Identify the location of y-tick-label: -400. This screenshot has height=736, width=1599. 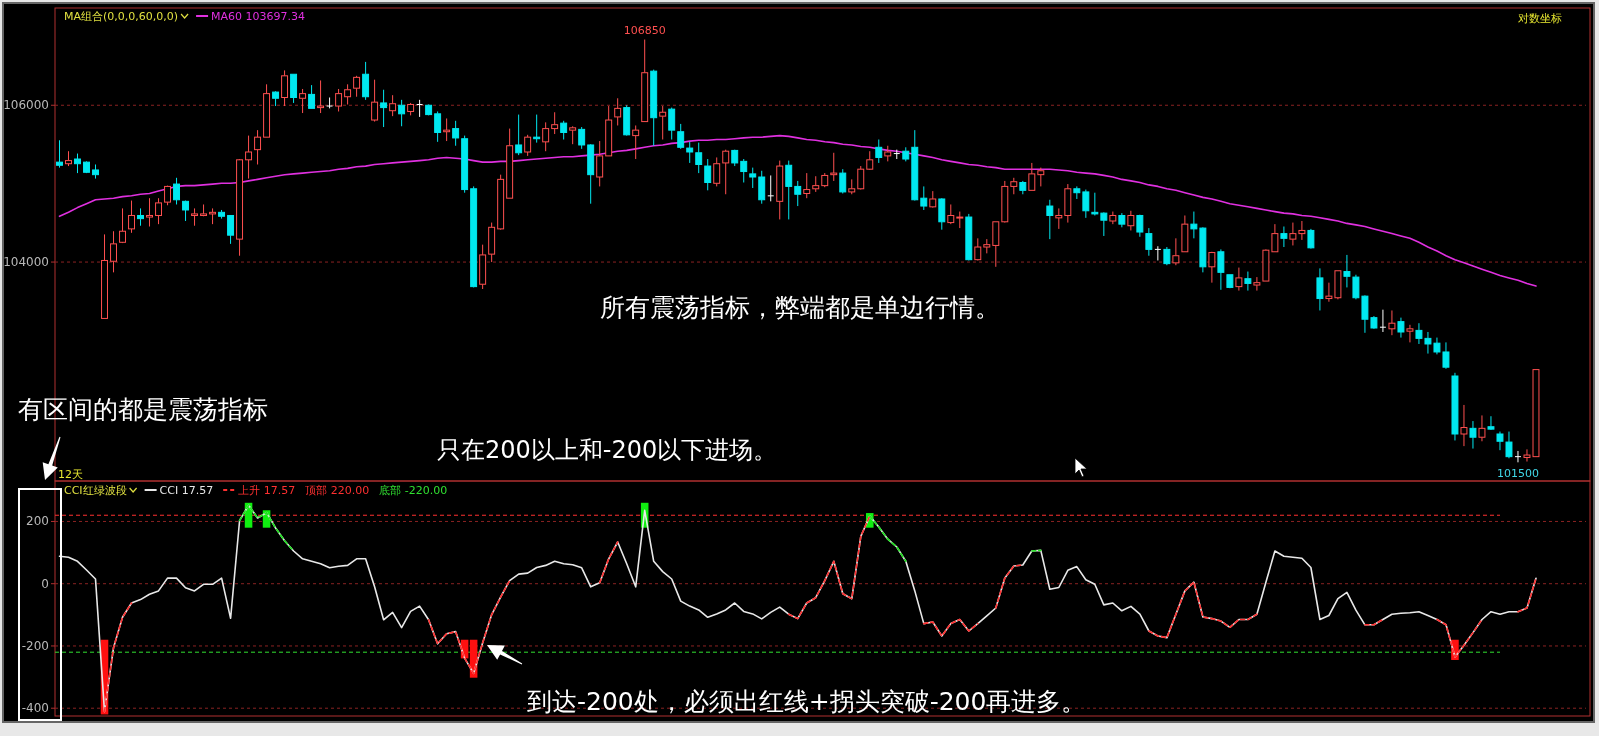
(35, 708).